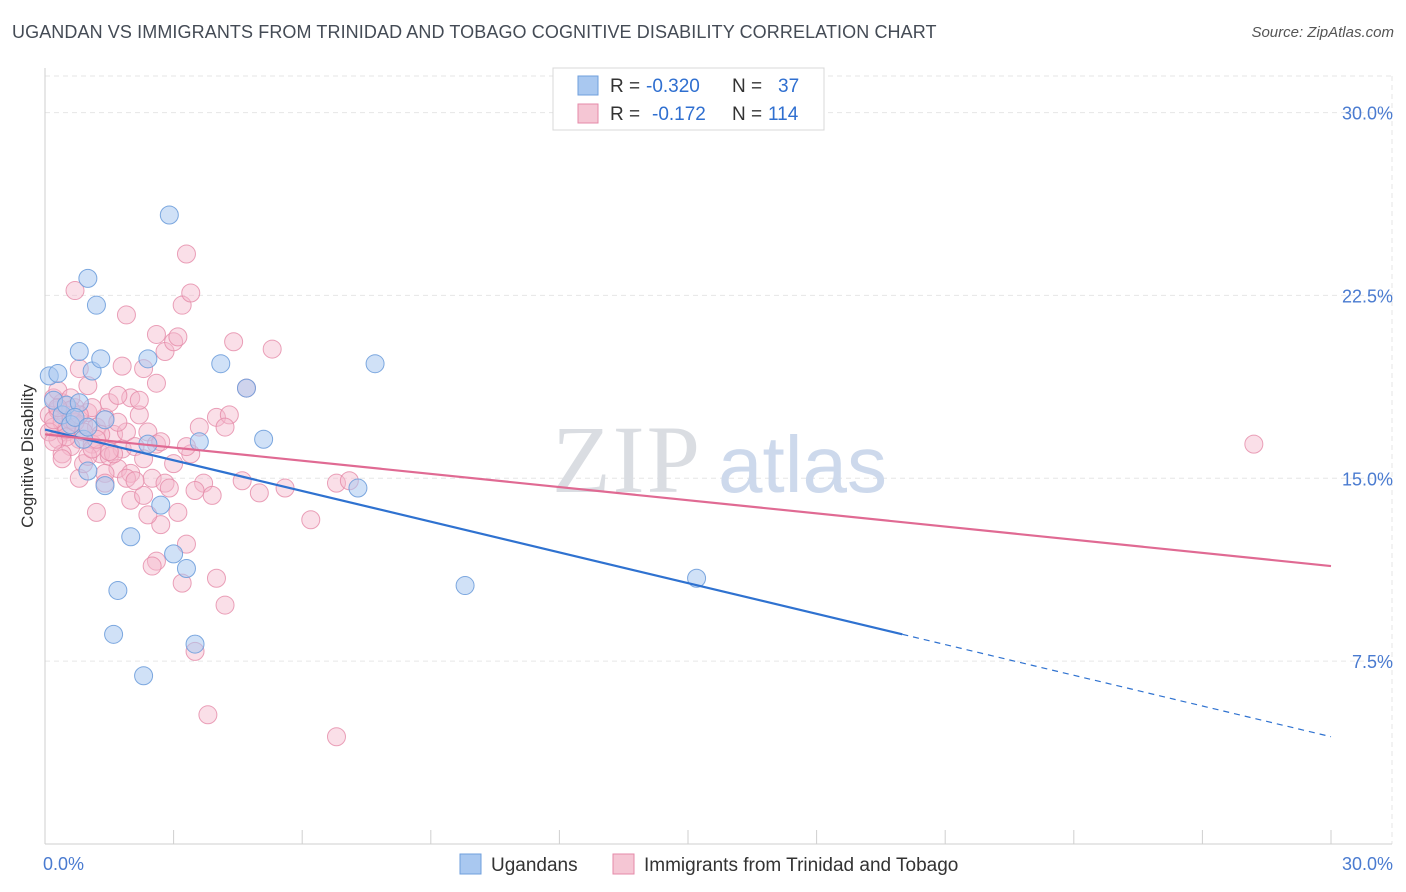 The width and height of the screenshot is (1406, 892). What do you see at coordinates (673, 86) in the screenshot?
I see `legend-r-value-1: -0.320` at bounding box center [673, 86].